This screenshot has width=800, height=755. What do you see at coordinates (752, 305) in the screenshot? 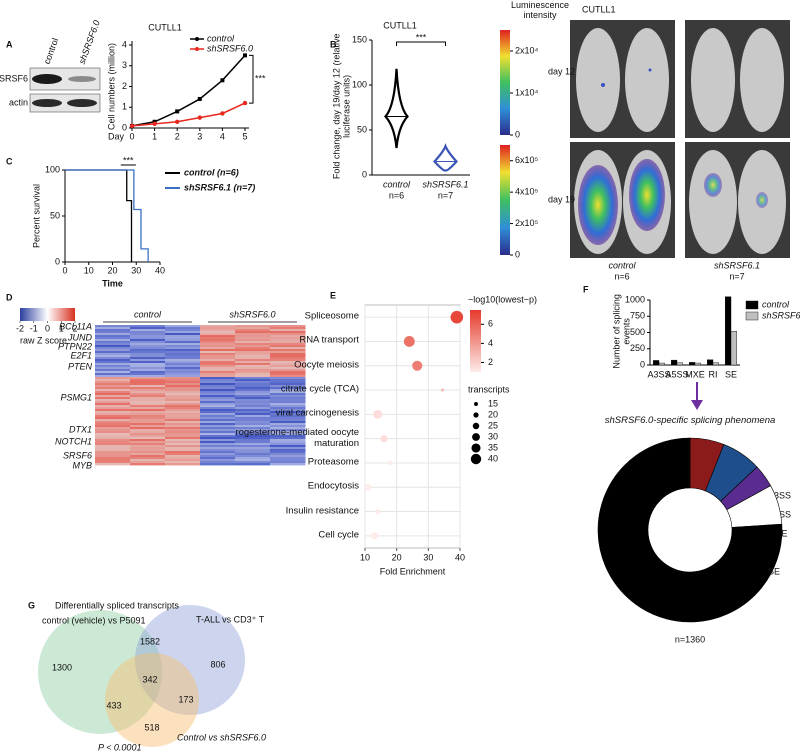
I see `legend-swatch` at bounding box center [752, 305].